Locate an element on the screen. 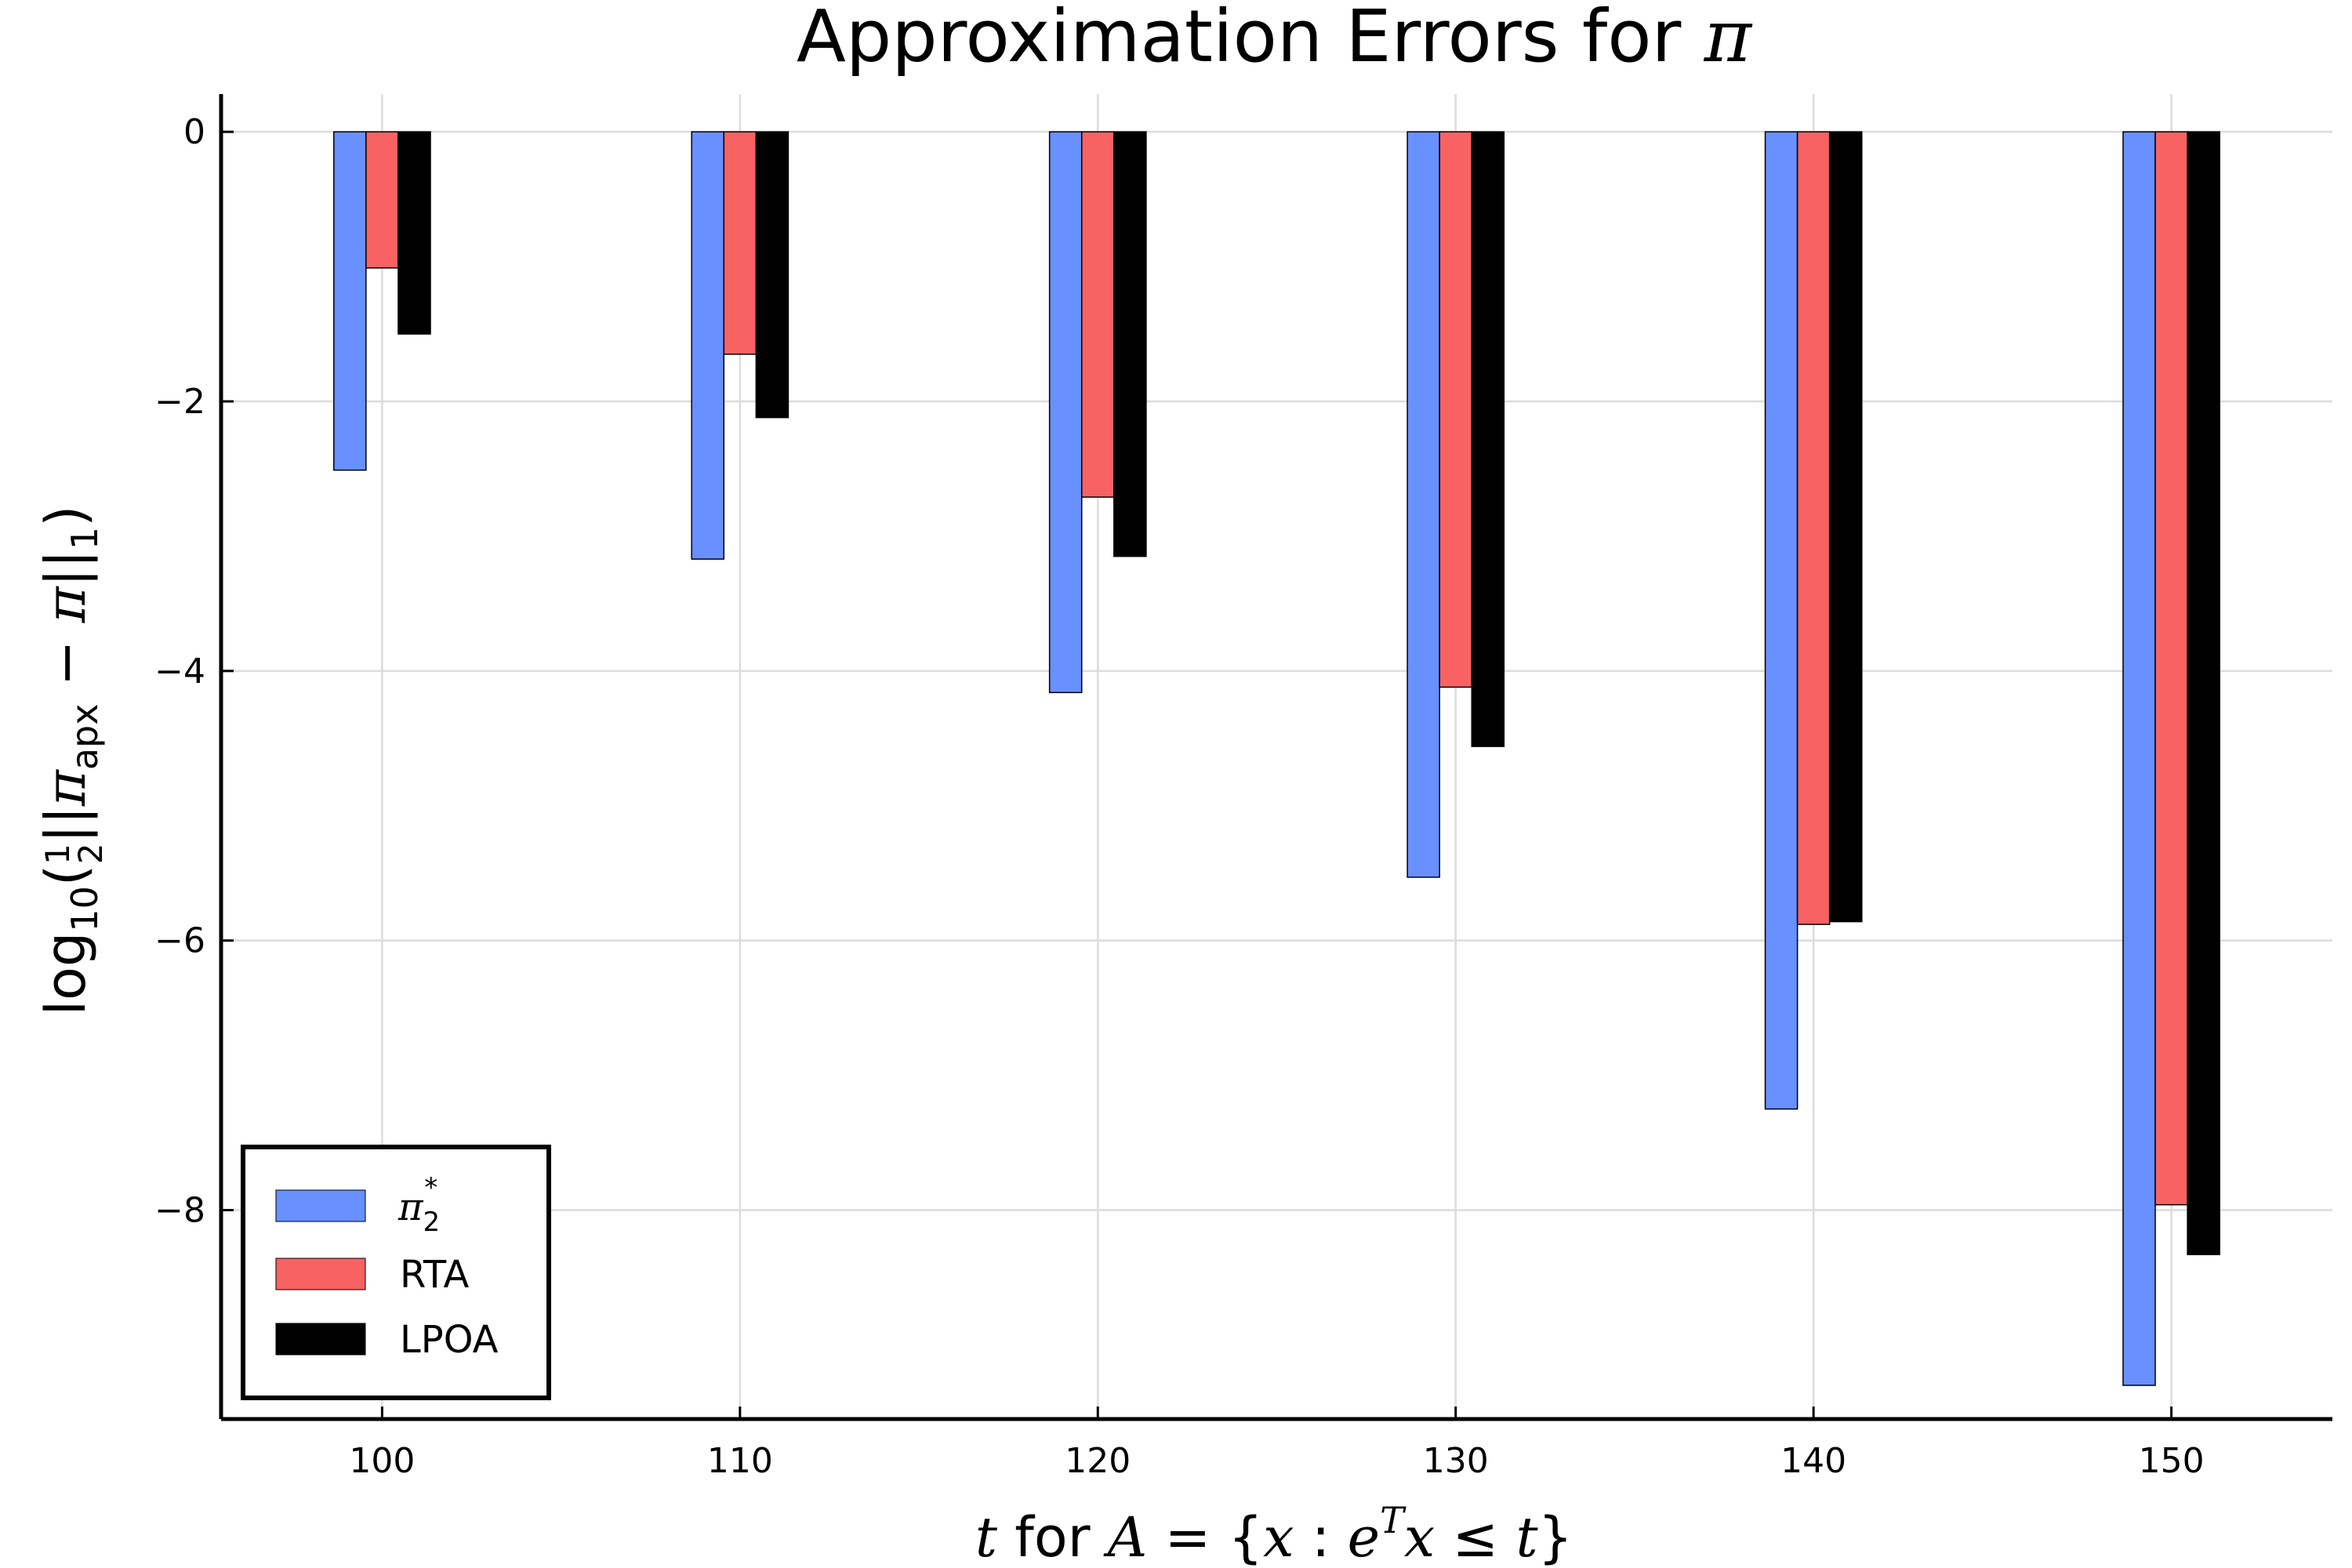 The width and height of the screenshot is (2352, 1568). x-tick-label: 140 is located at coordinates (1813, 1461).